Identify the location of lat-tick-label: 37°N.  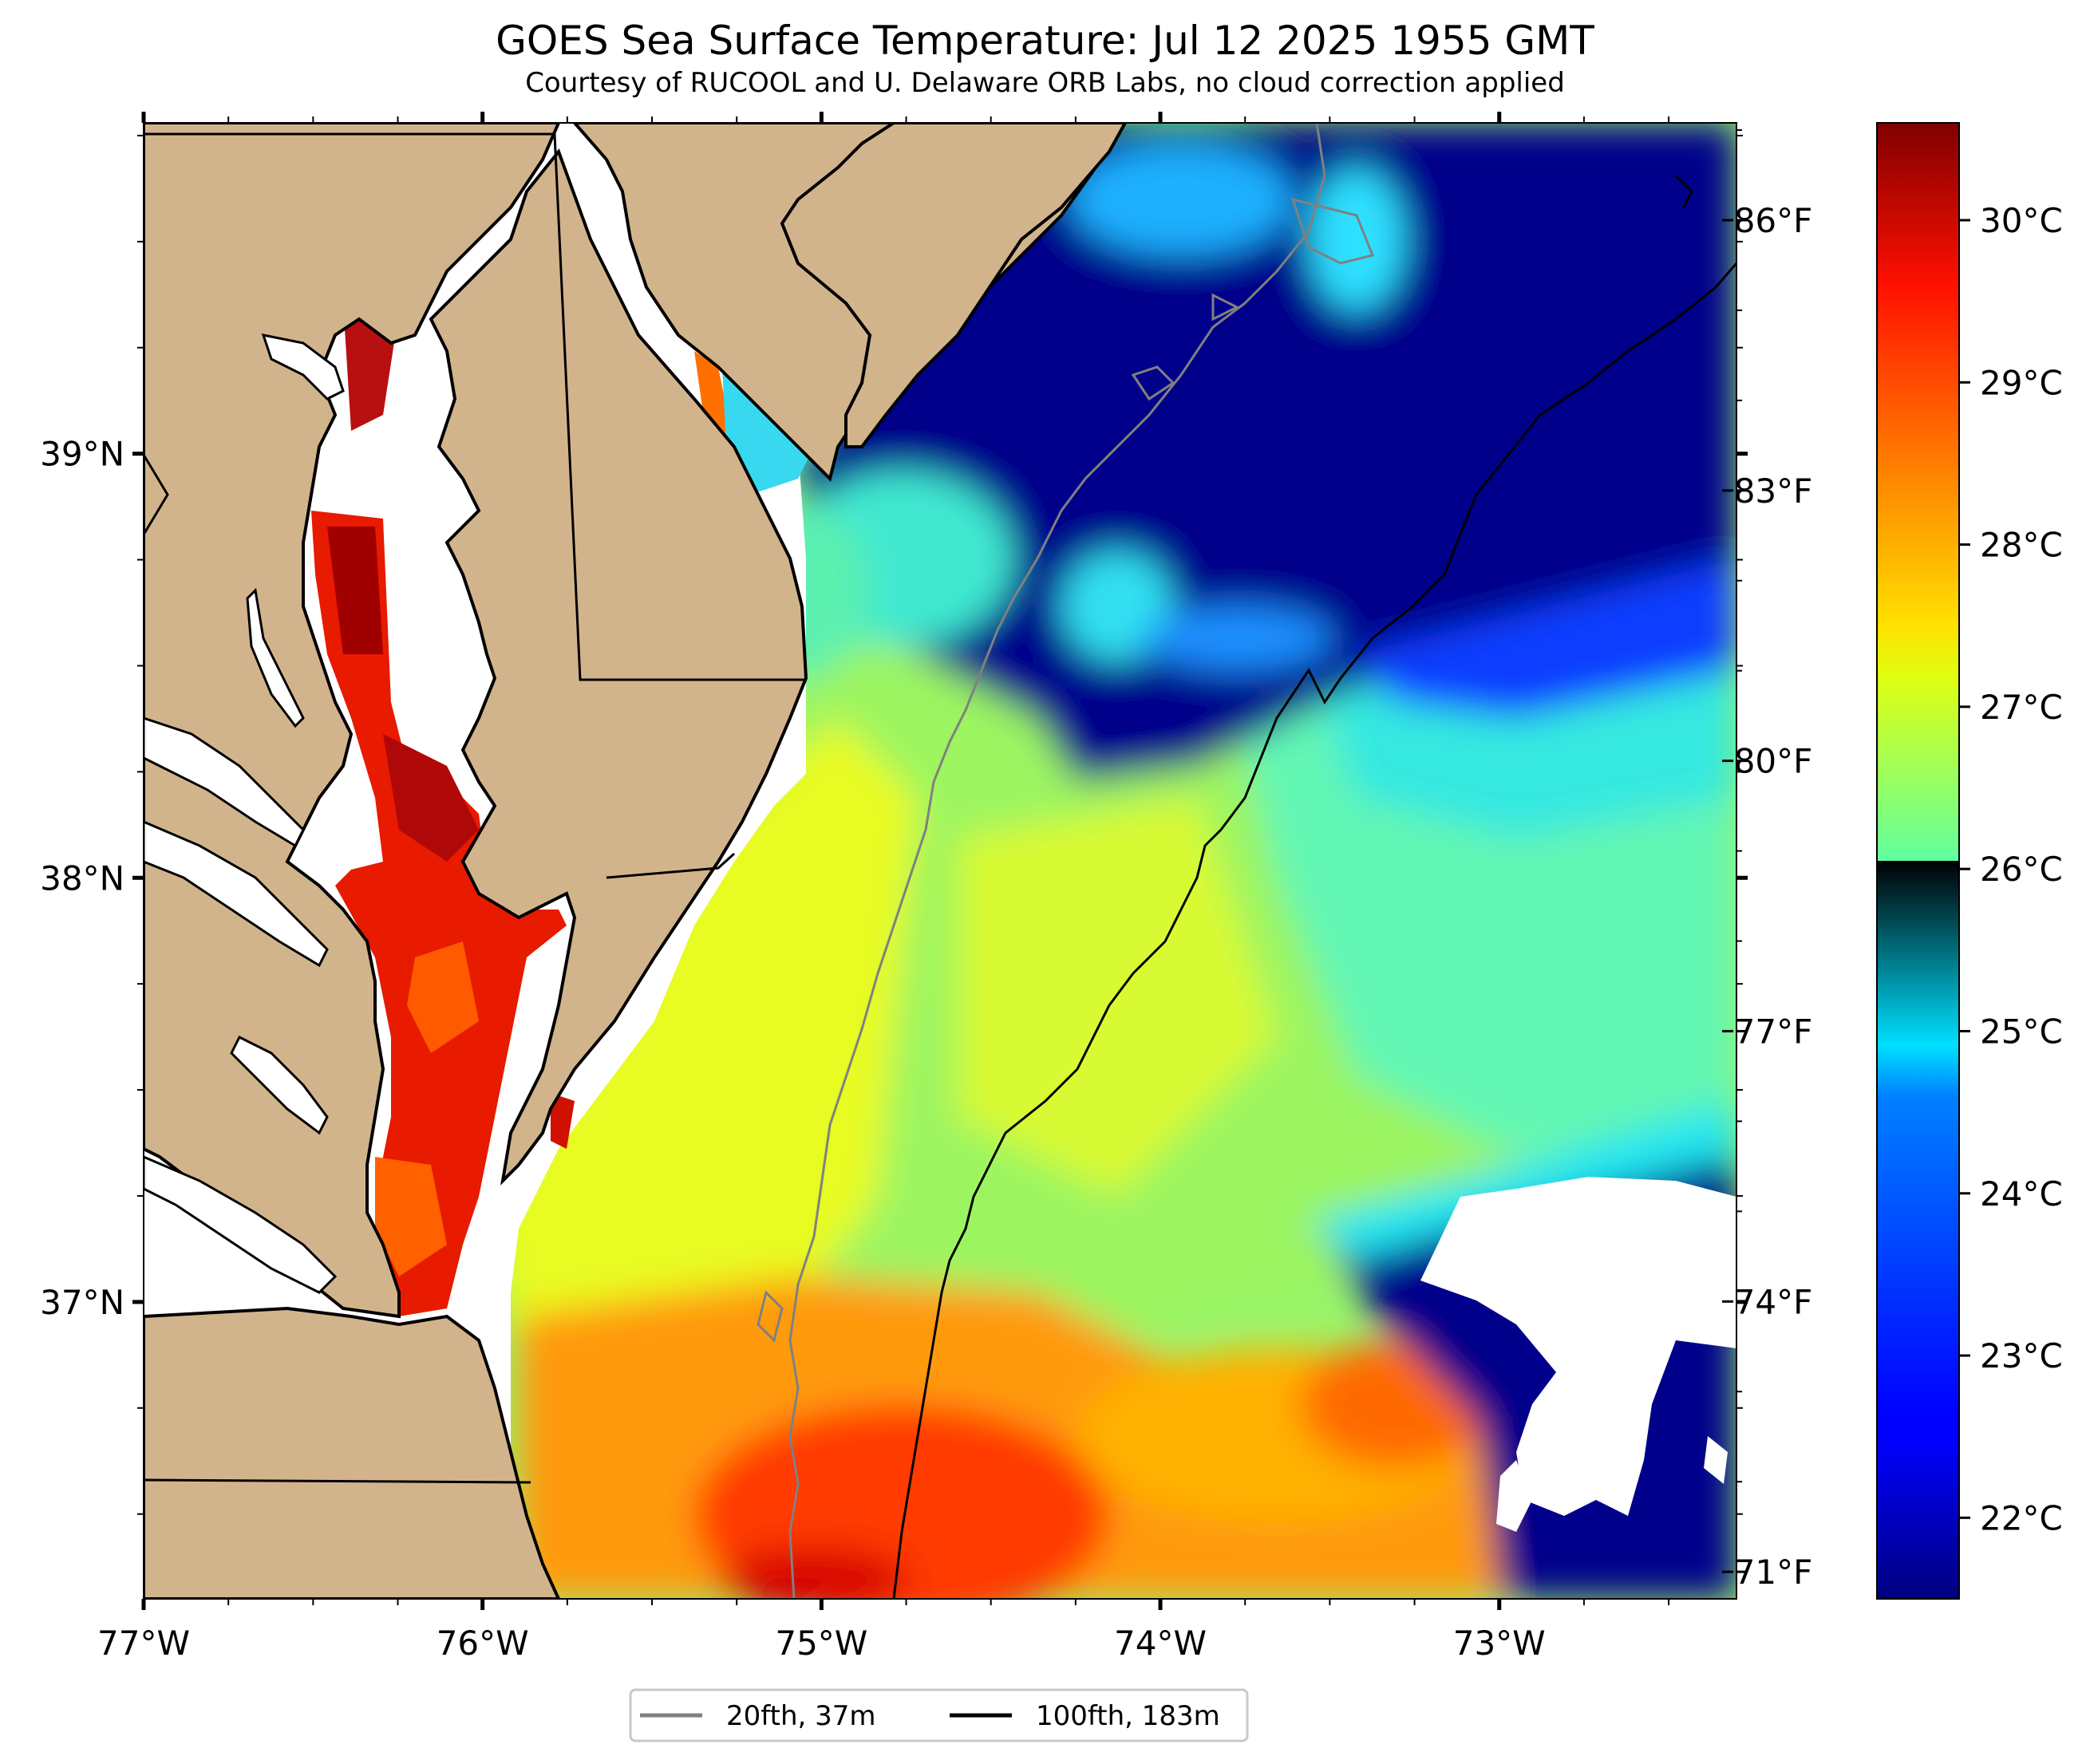
(82, 1302).